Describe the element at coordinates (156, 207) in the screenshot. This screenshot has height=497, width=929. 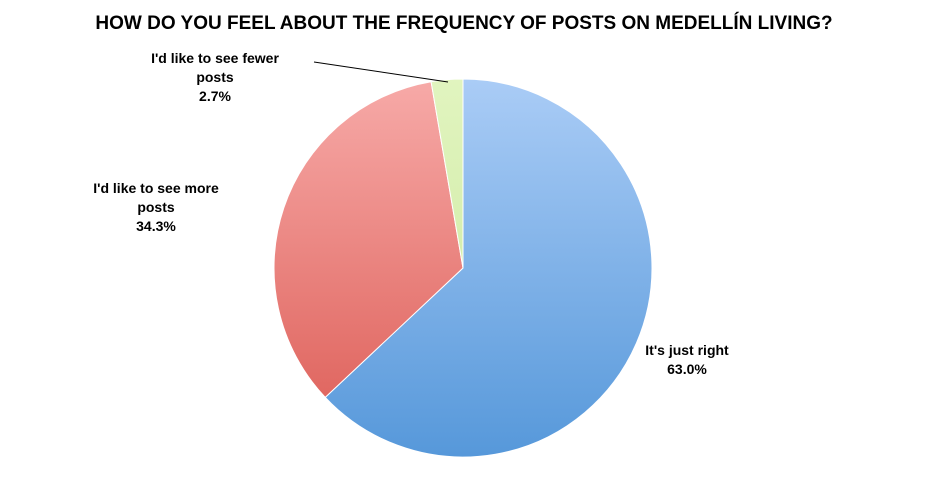
I see `slice-label-2-line-2: posts` at that location.